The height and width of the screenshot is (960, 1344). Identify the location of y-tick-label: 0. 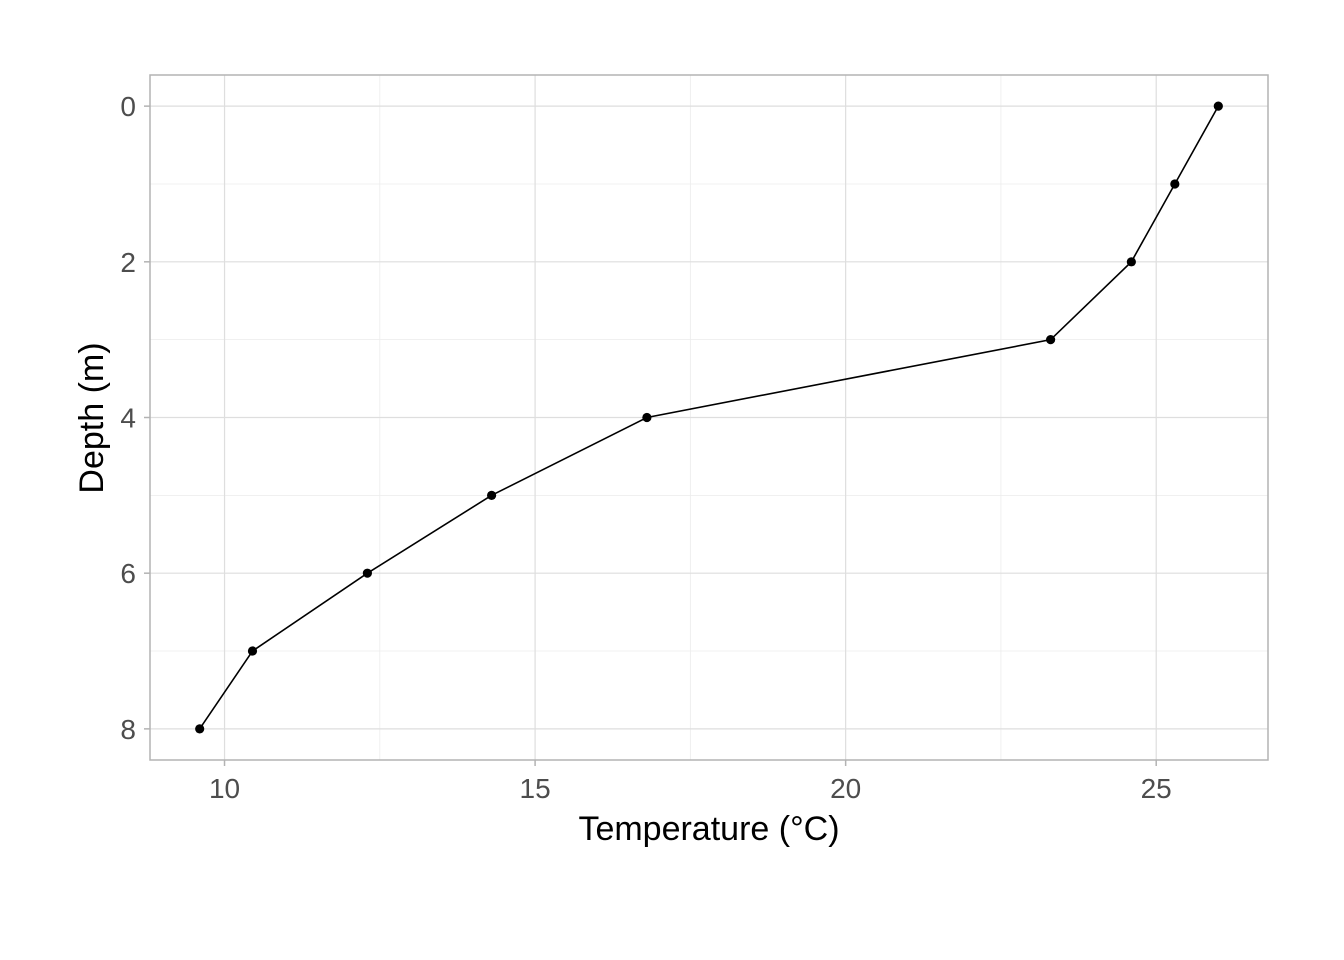
(128, 106).